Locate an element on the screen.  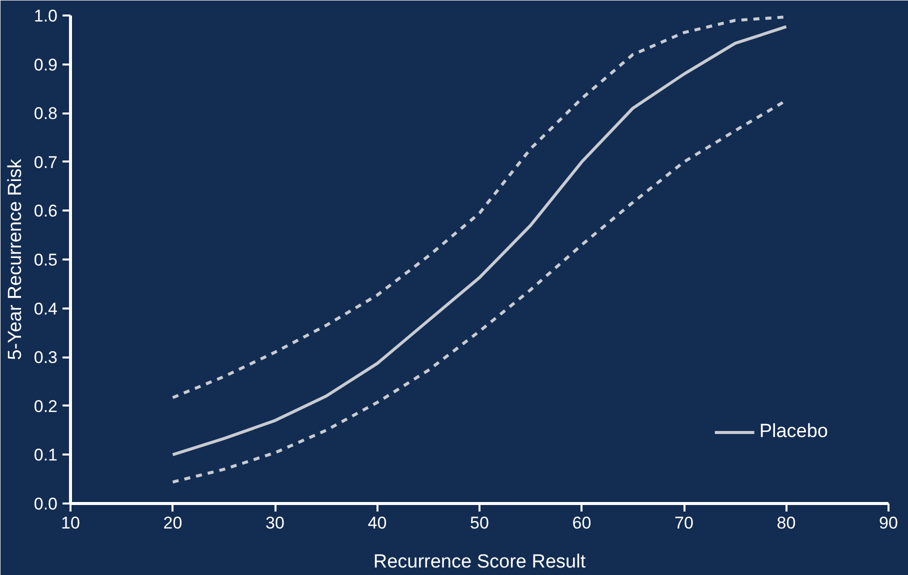
x-axis-title: Recurrence Score Result is located at coordinates (479, 562).